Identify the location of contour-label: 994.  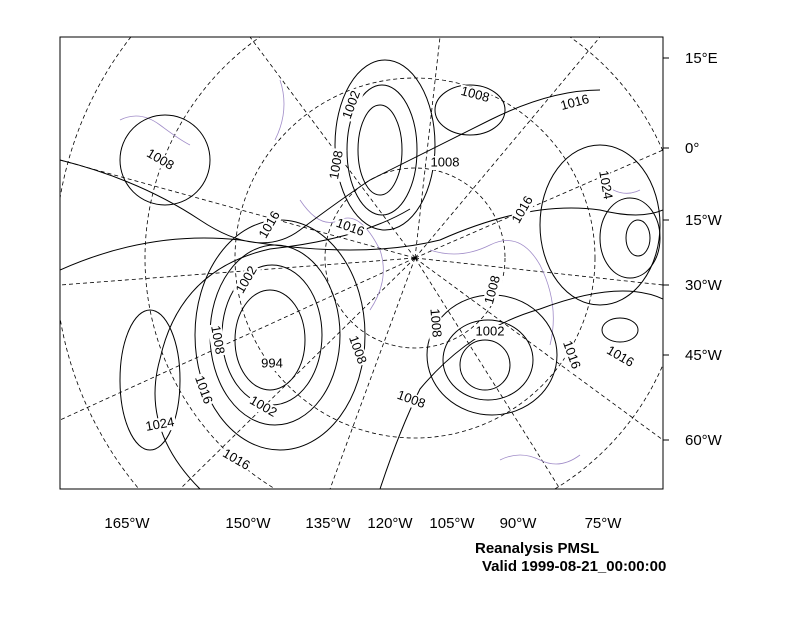
(272, 362).